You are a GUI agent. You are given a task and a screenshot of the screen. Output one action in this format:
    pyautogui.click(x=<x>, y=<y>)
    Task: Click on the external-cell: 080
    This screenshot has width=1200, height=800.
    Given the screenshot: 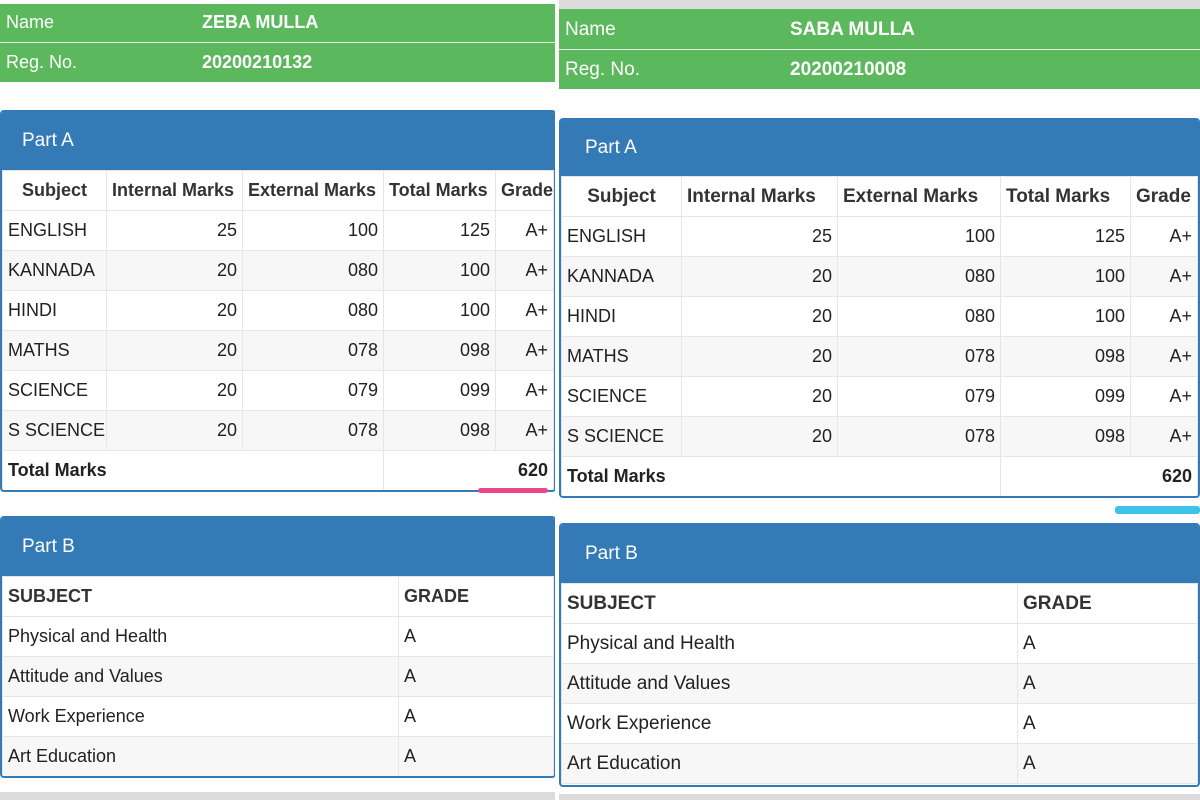 What is the action you would take?
    pyautogui.click(x=313, y=310)
    